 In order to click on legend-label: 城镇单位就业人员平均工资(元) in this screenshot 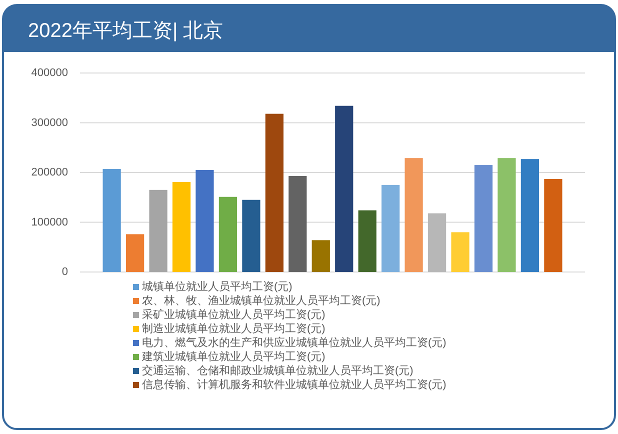, I will do `click(216, 286)`.